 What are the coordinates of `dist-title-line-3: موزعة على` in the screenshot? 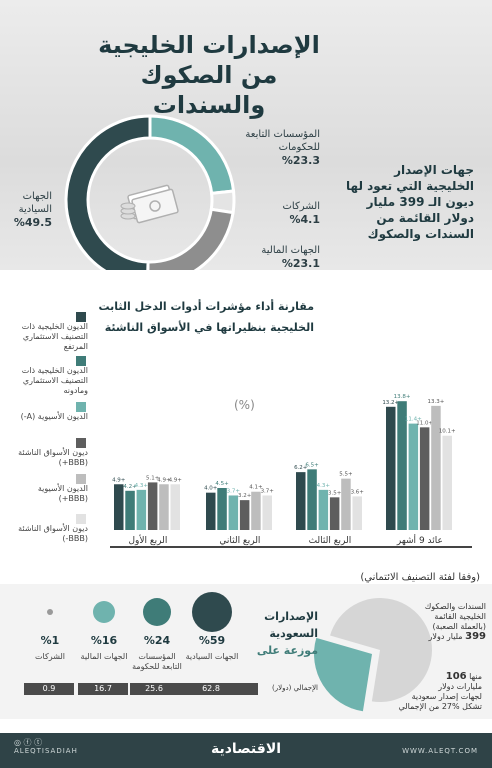 It's located at (287, 650).